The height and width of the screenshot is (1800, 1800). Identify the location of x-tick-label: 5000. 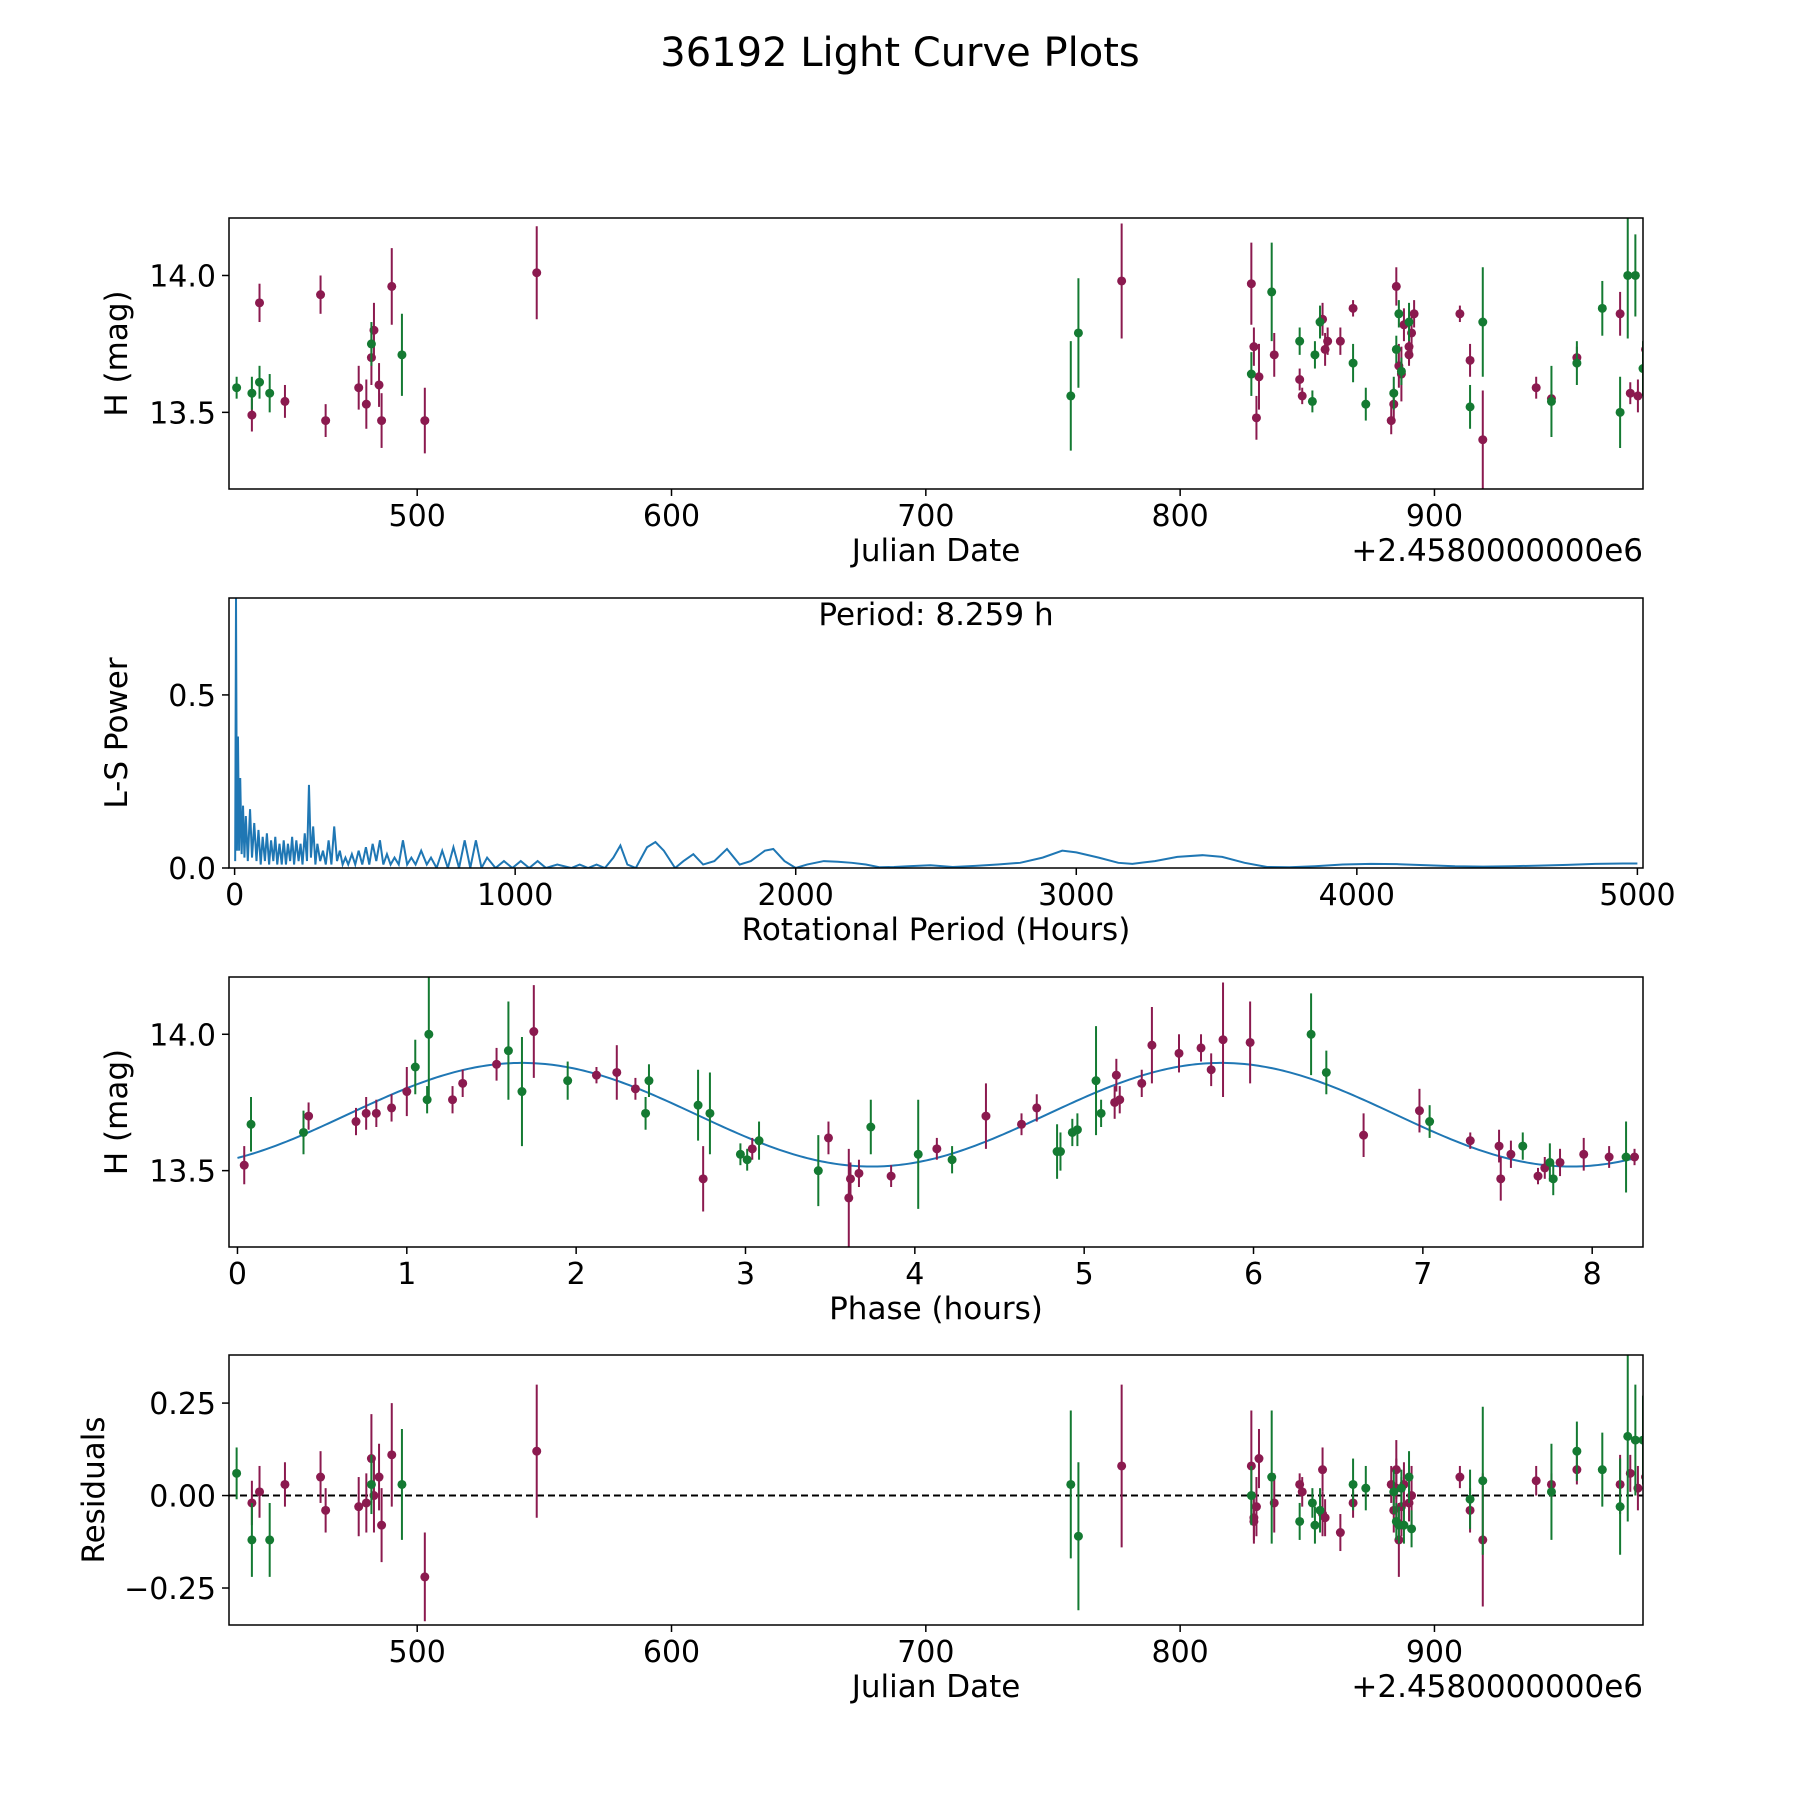
(1637, 895).